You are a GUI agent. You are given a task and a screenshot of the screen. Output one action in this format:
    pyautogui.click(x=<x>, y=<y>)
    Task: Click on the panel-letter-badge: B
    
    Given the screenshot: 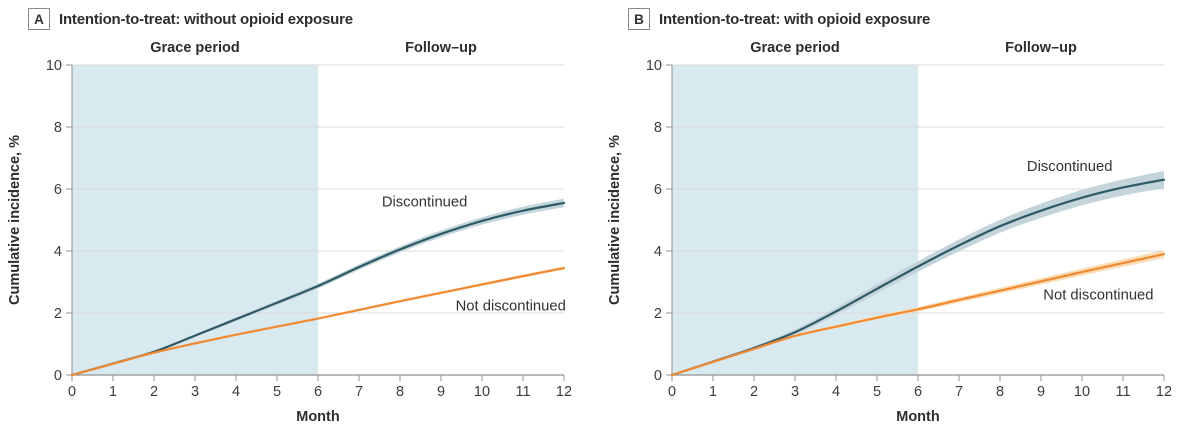 What is the action you would take?
    pyautogui.click(x=639, y=19)
    